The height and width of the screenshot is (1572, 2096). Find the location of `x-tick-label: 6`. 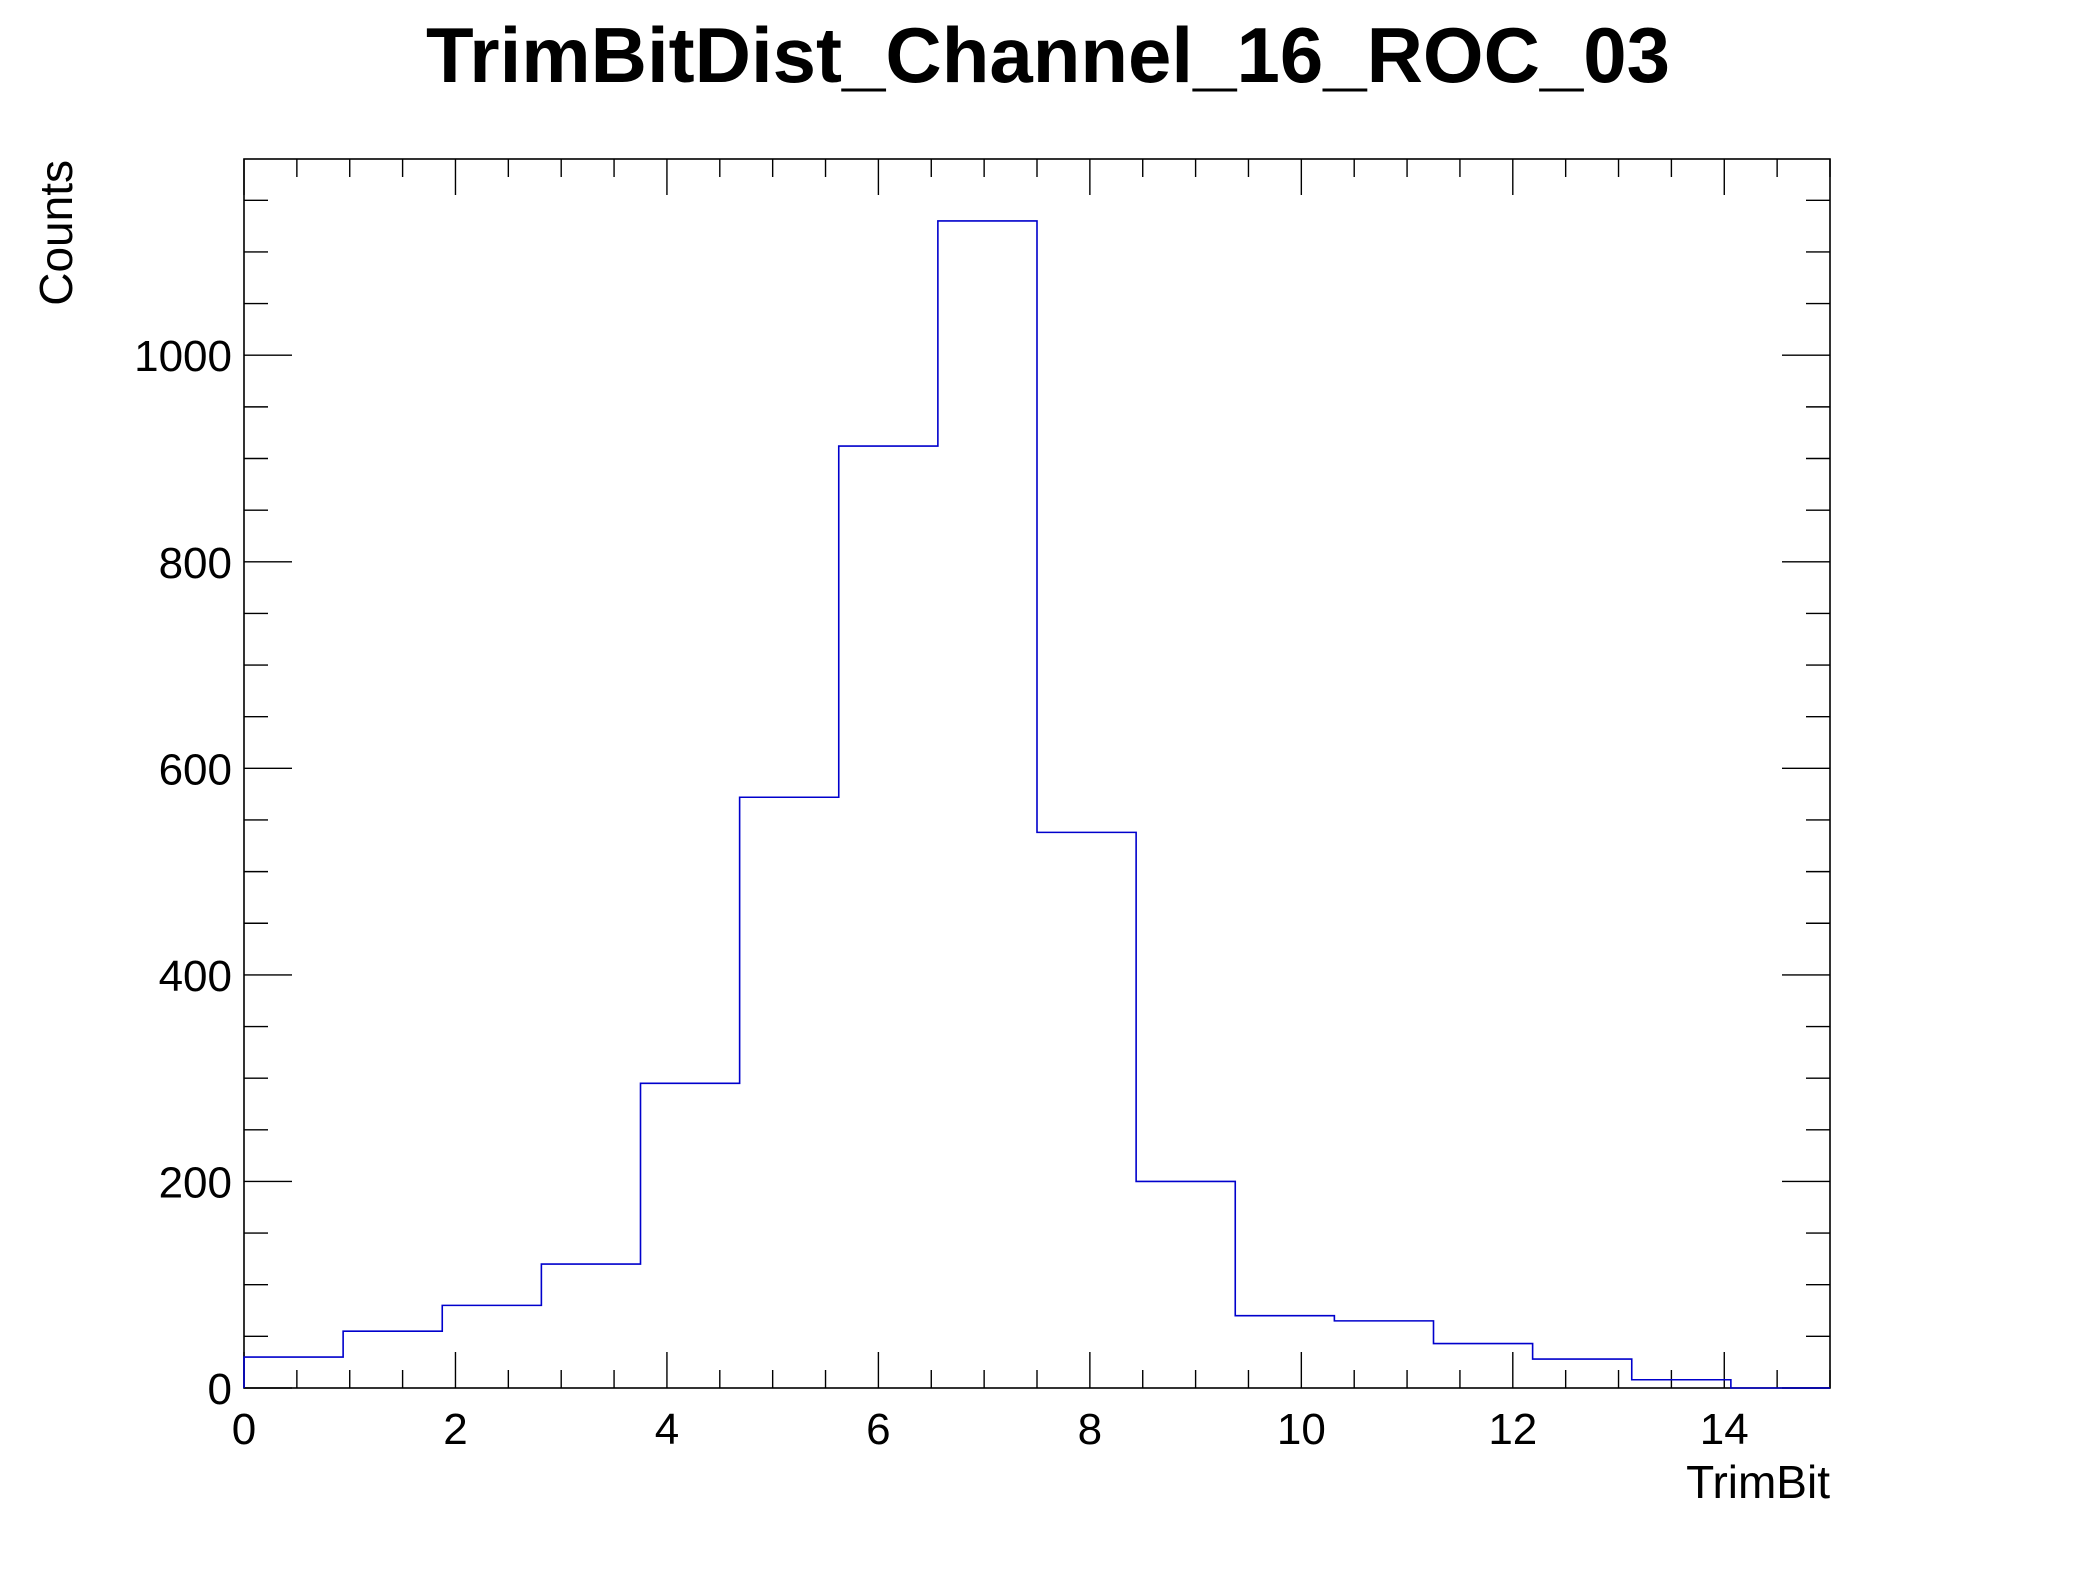

x-tick-label: 6 is located at coordinates (878, 1429).